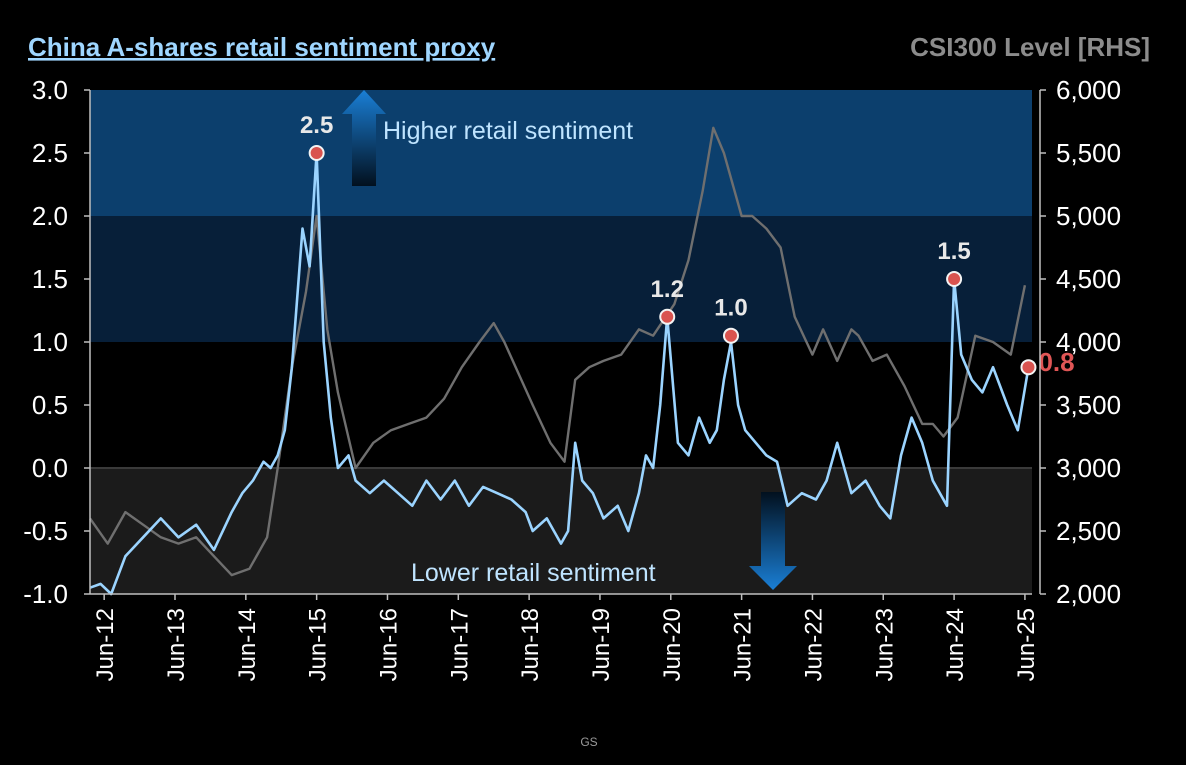  Describe the element at coordinates (508, 131) in the screenshot. I see `higher-sentiment-label: Higher retail sentiment` at that location.